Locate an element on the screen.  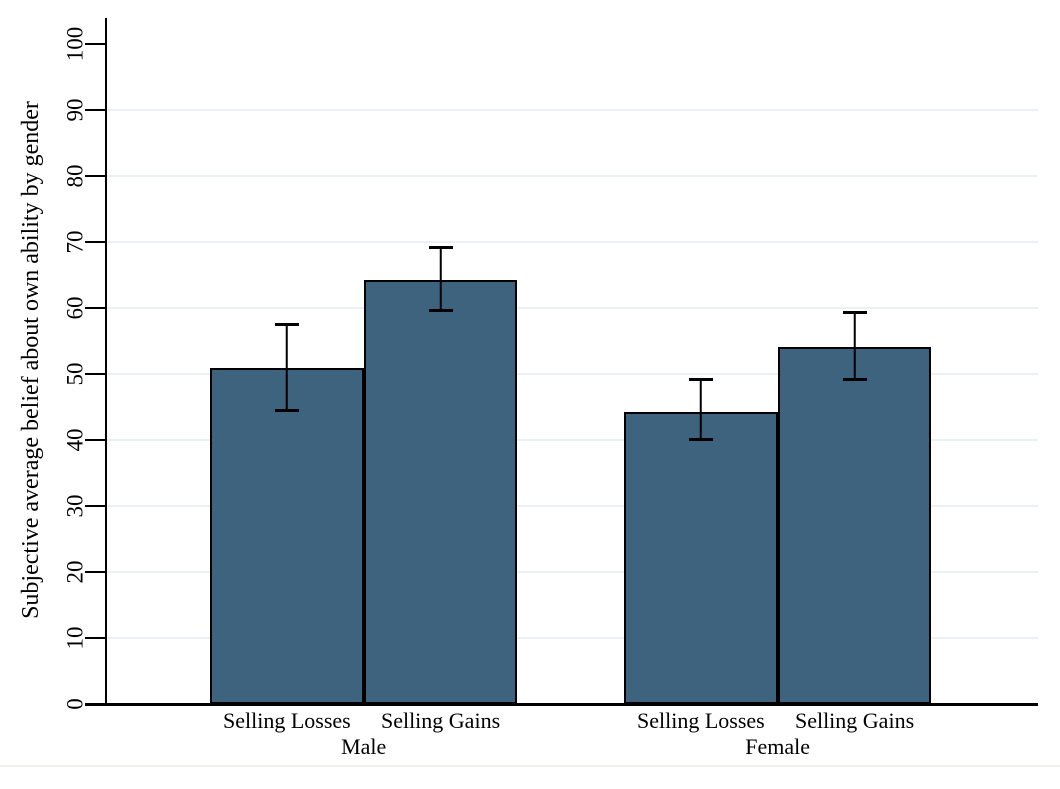
y-tick-label-60: 60 is located at coordinates (75, 308).